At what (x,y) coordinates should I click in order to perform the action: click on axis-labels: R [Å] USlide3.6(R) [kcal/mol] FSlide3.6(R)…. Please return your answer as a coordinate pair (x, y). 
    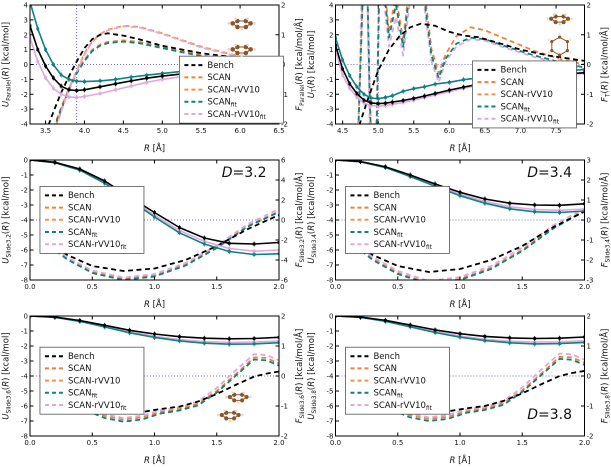
    Looking at the image, I should click on (154, 397).